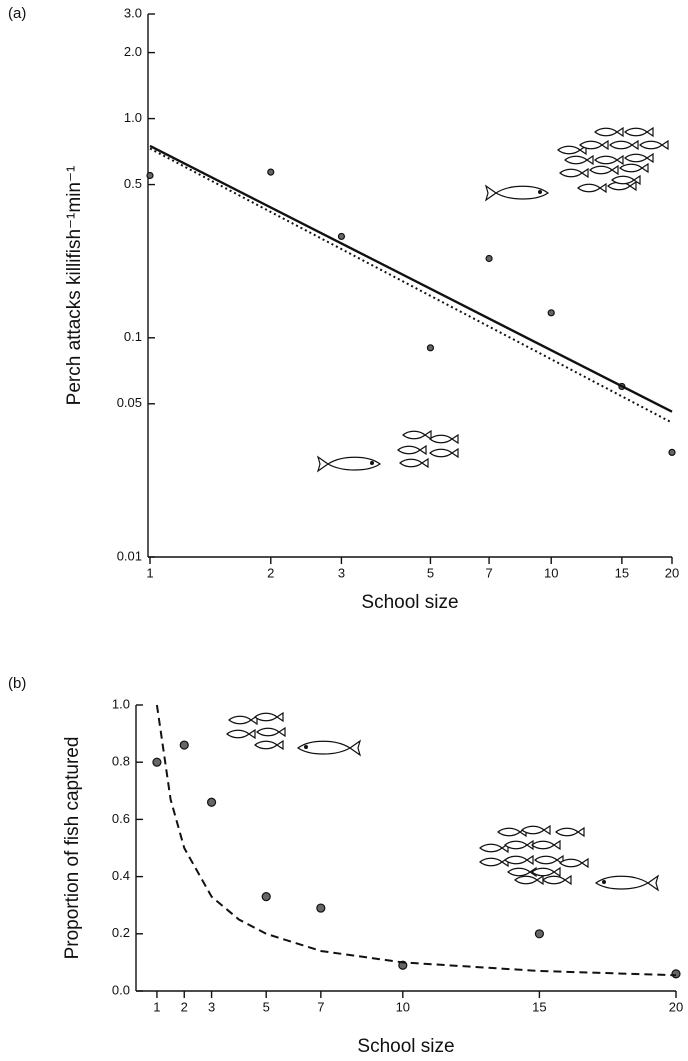 This screenshot has width=688, height=1061. I want to click on y-tick-label: 2.0, so click(133, 51).